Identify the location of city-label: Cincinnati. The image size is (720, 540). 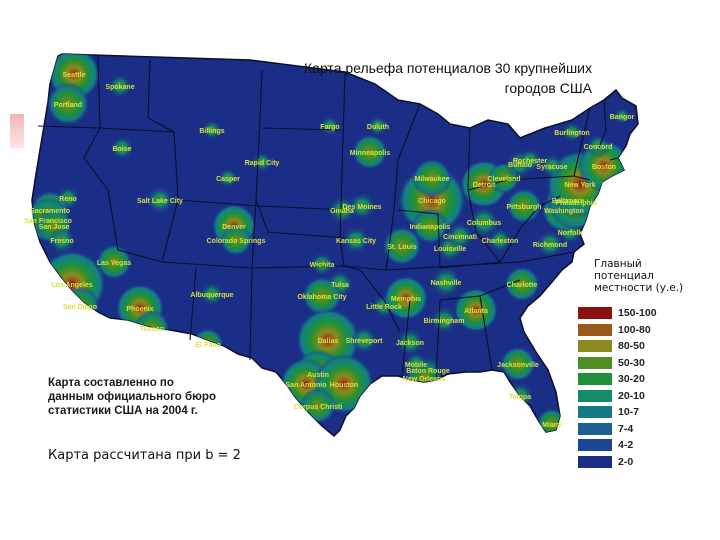
(460, 237).